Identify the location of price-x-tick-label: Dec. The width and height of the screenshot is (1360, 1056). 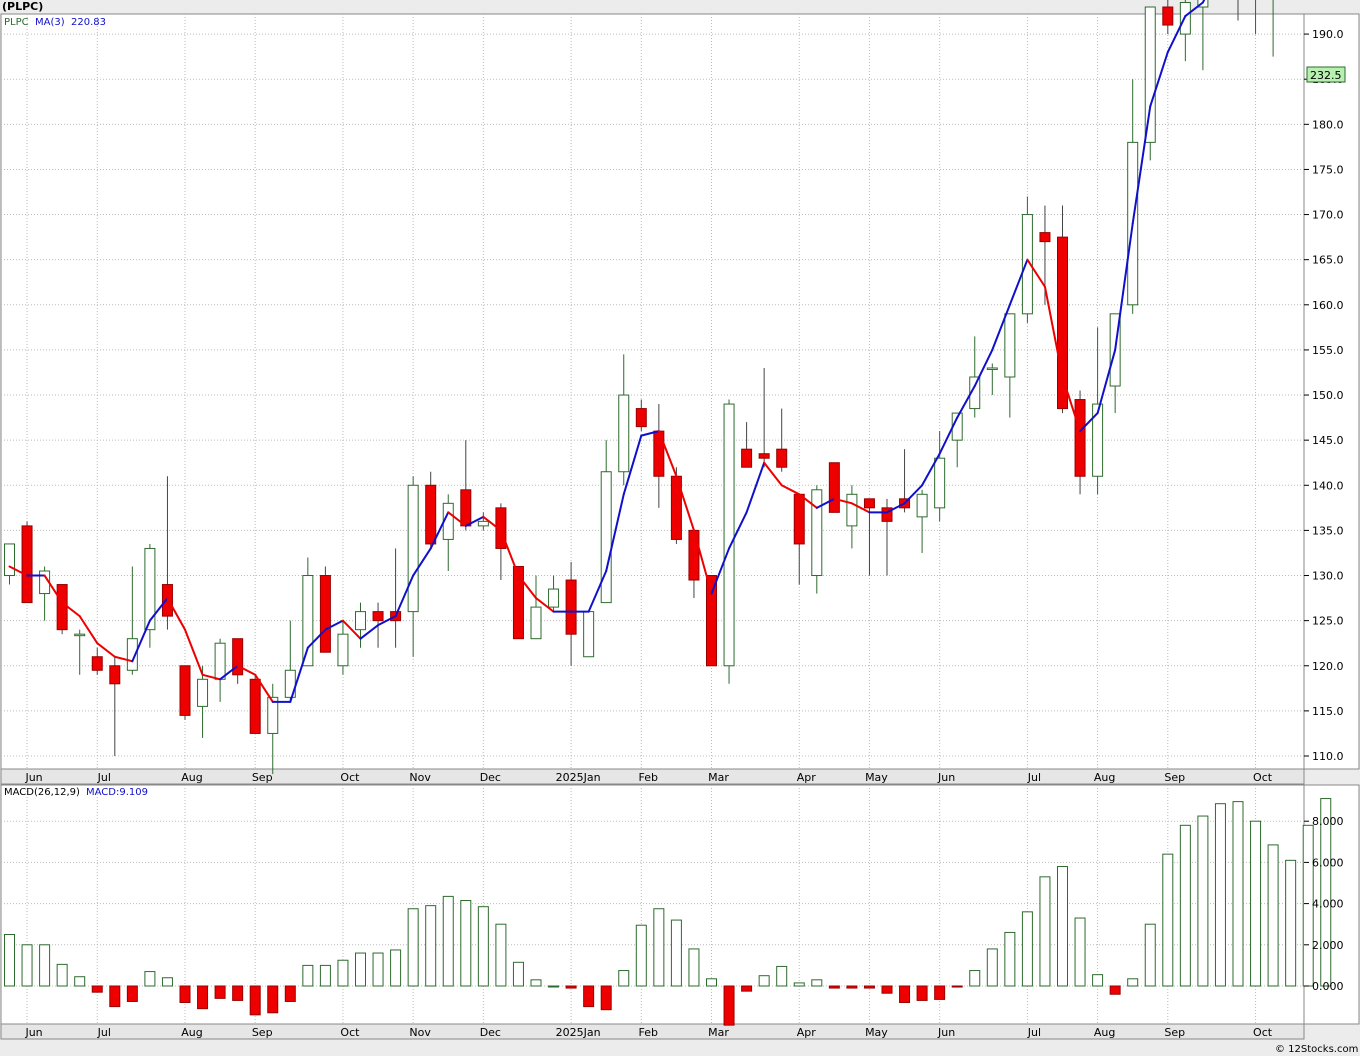
(490, 777).